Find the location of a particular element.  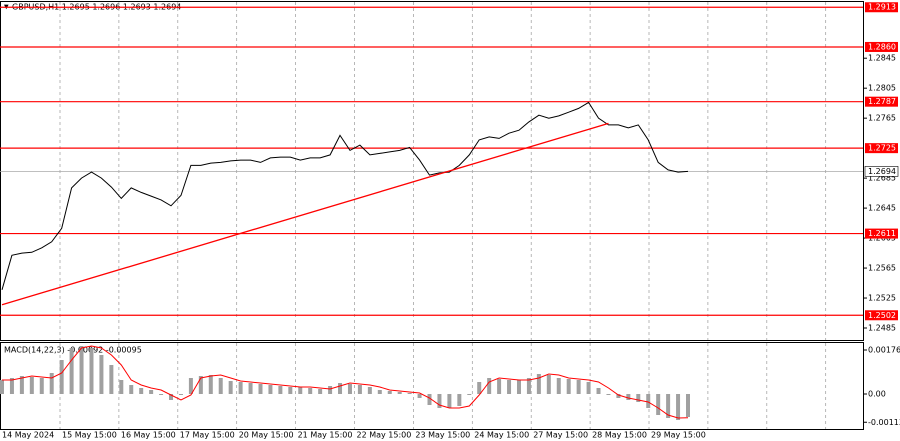

level-label: 1.2860 is located at coordinates (882, 46).